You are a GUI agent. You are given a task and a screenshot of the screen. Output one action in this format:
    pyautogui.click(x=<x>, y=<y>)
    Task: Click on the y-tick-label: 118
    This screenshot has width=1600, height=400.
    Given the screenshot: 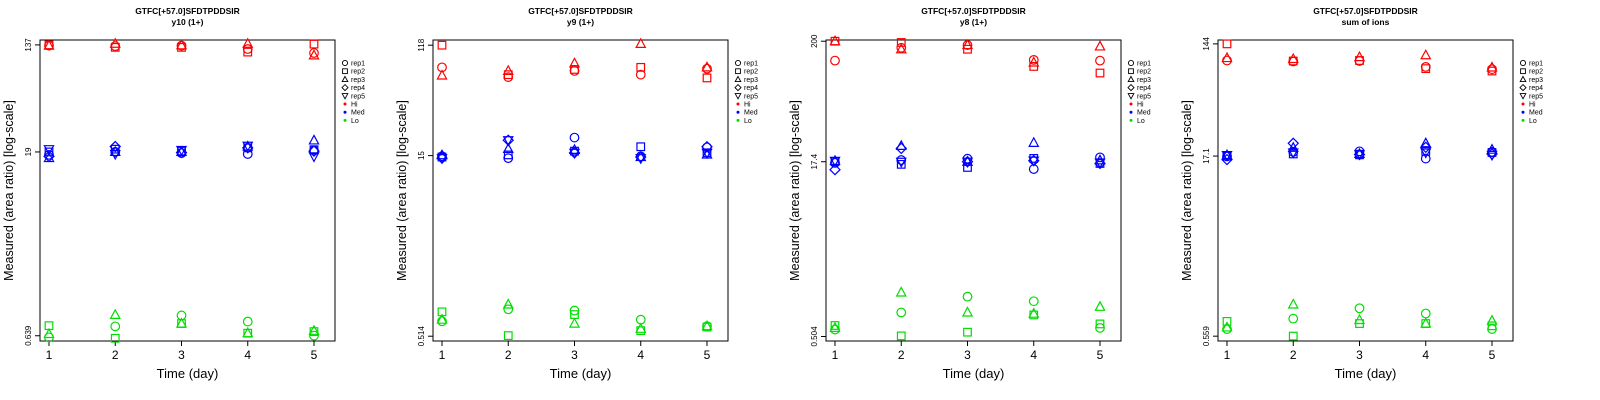 What is the action you would take?
    pyautogui.click(x=421, y=44)
    